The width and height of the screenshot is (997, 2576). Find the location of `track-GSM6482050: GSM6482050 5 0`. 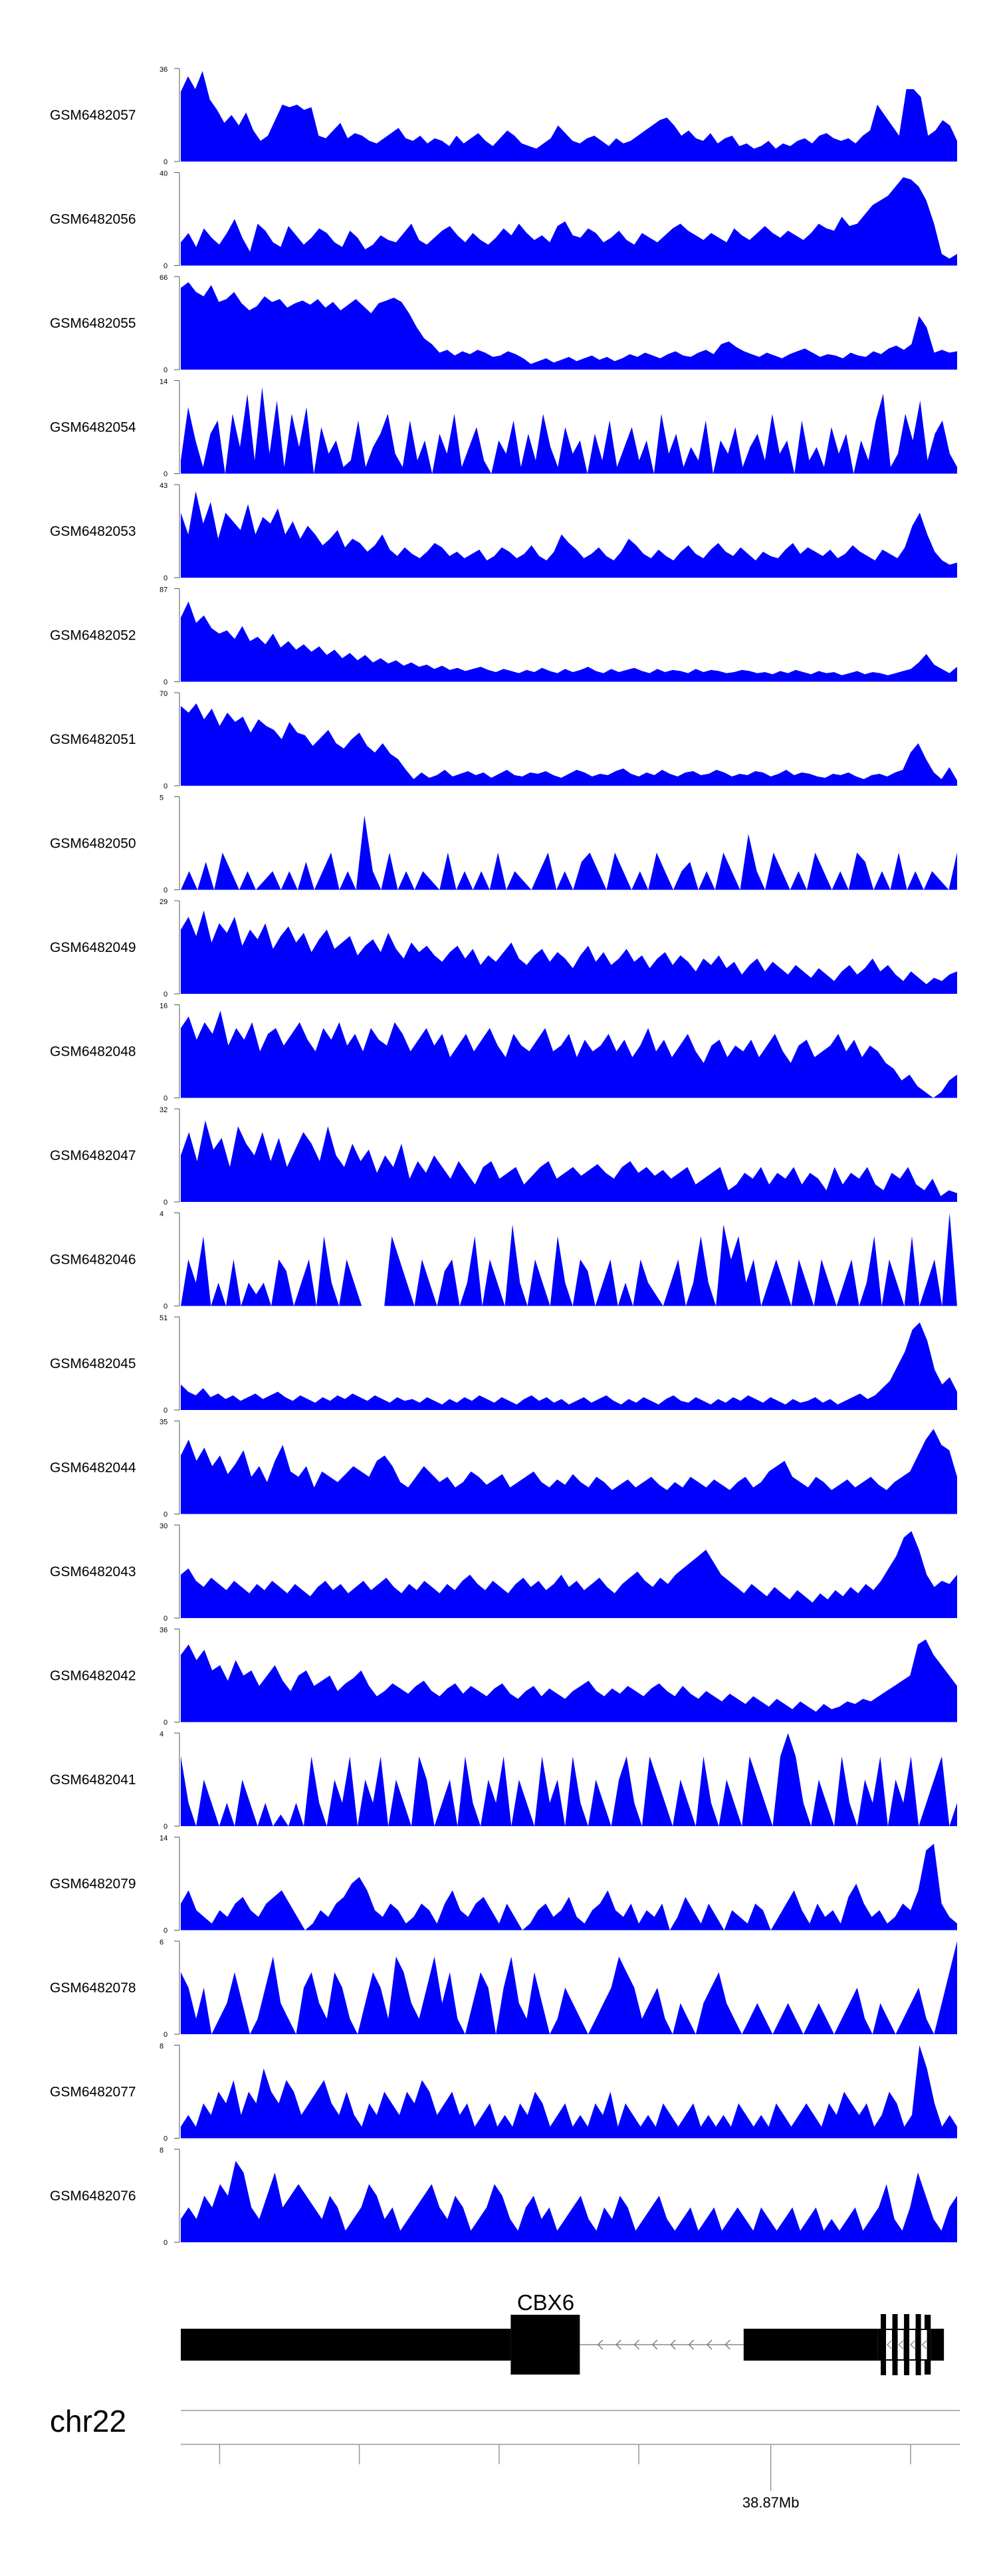

track-GSM6482050: GSM6482050 5 0 is located at coordinates (503, 845).